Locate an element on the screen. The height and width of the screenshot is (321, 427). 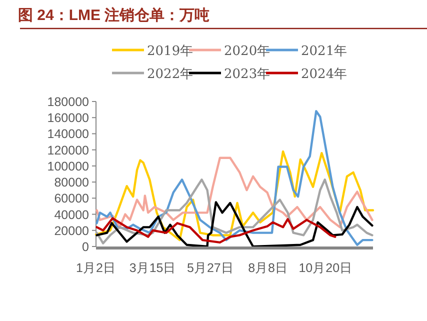
x-tick-label: 8月8日 is located at coordinates (268, 268).